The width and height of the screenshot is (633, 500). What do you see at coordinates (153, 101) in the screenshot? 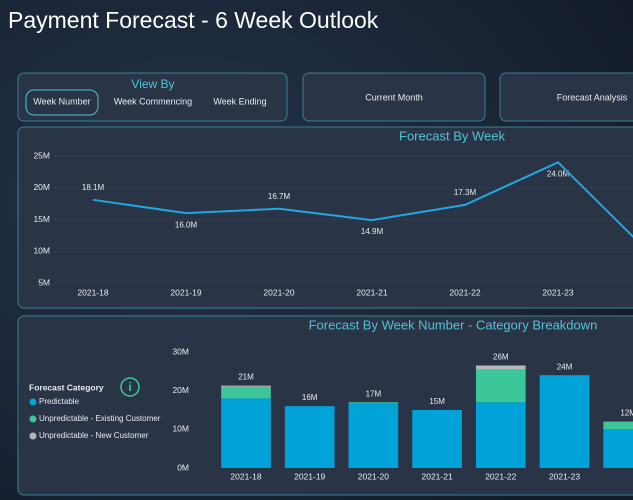
I see `view-option: Week Commencing` at bounding box center [153, 101].